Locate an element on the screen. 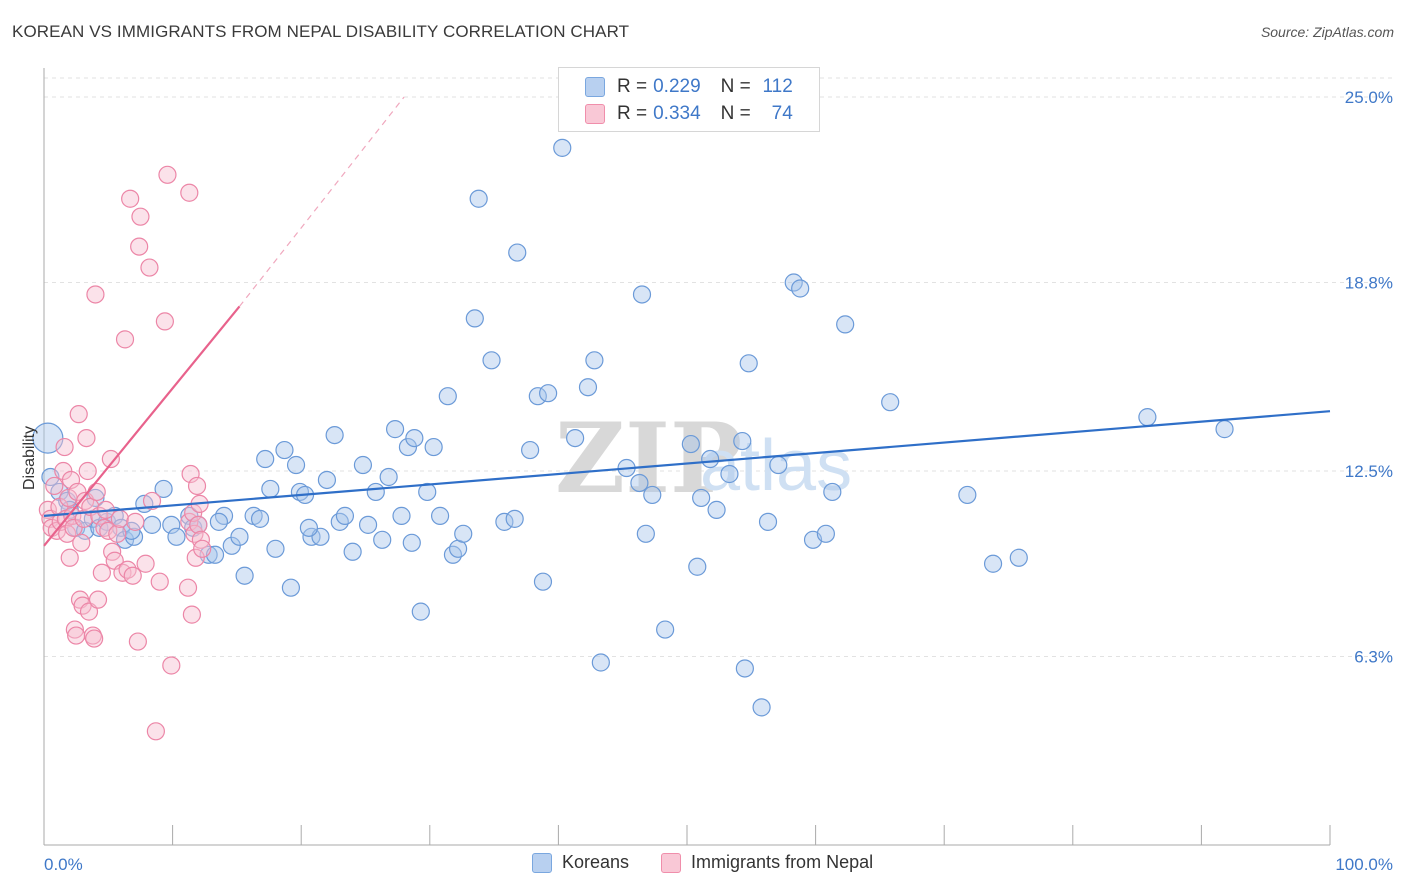  legend-row-nepal: R = 0.334 N = 74 is located at coordinates (689, 114).